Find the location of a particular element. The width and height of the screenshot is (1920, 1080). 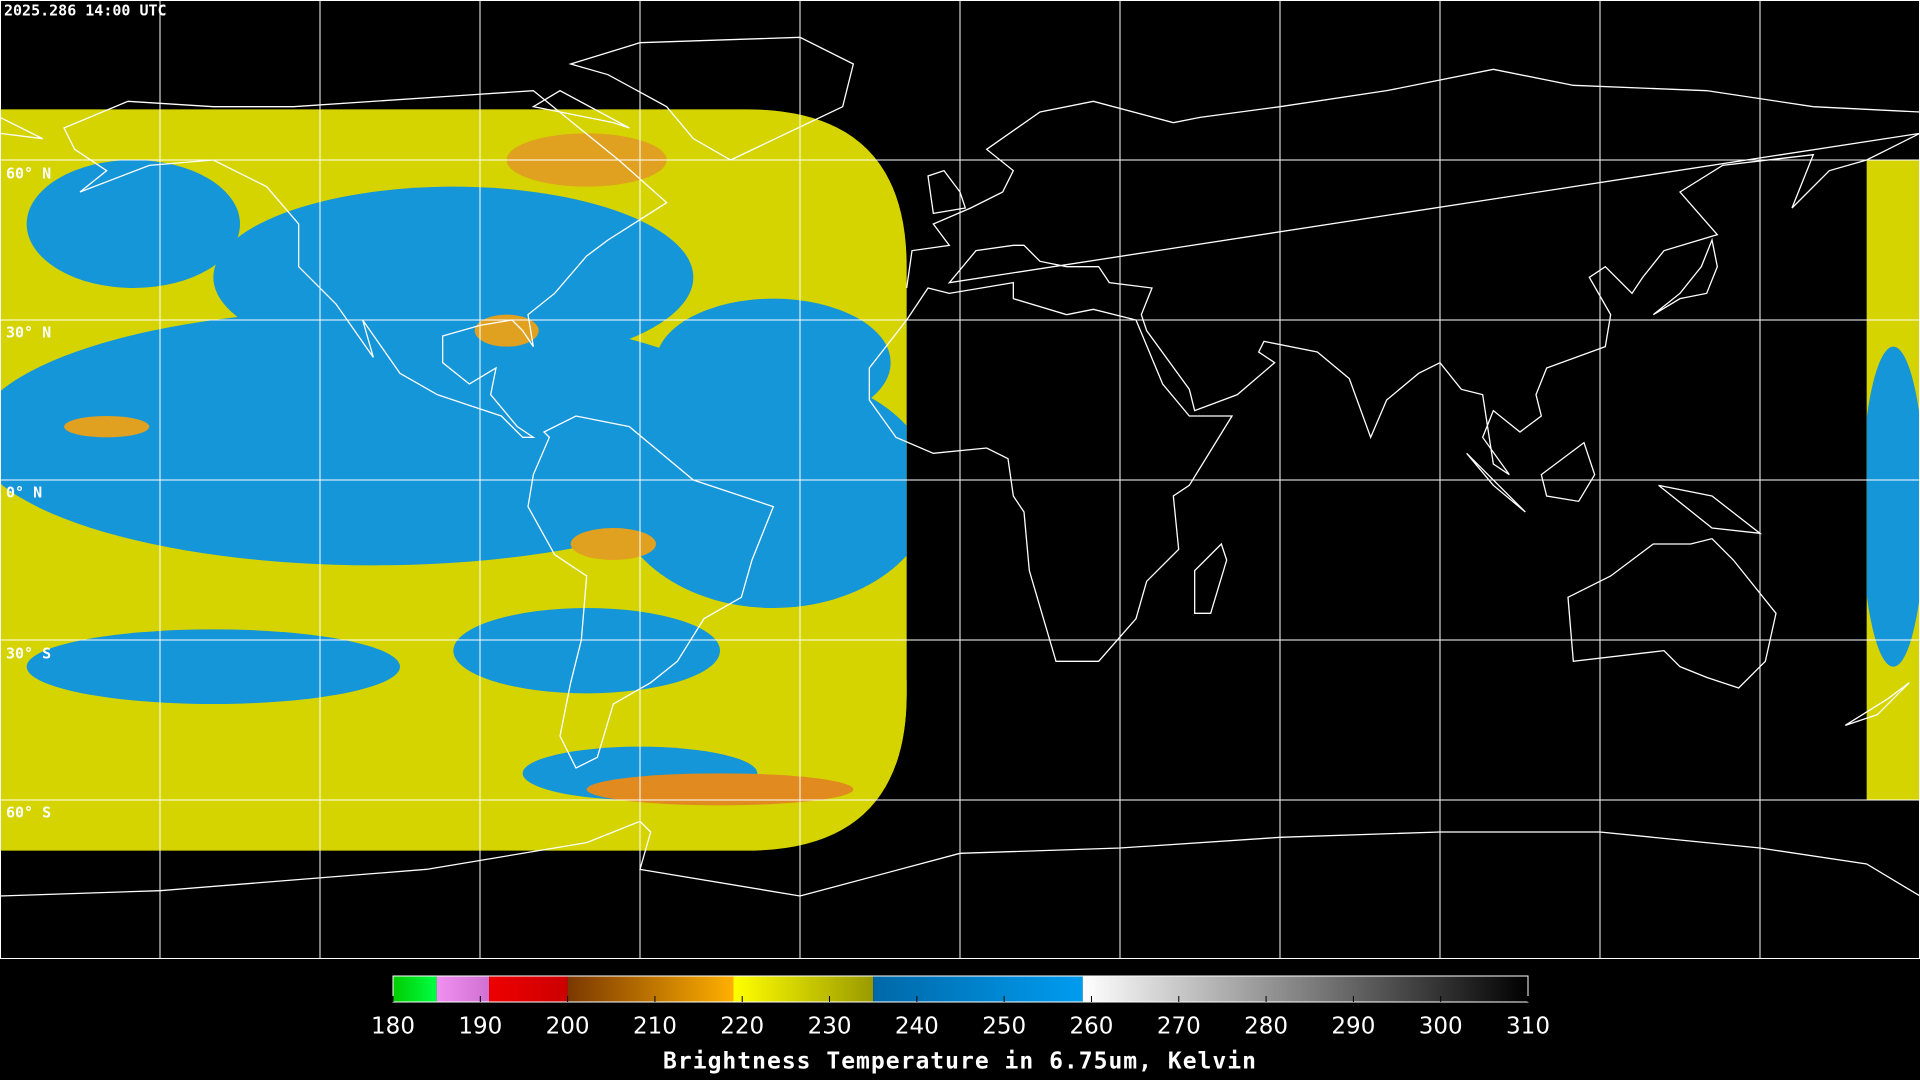

colorbar-tick-label: 210 is located at coordinates (655, 1027).